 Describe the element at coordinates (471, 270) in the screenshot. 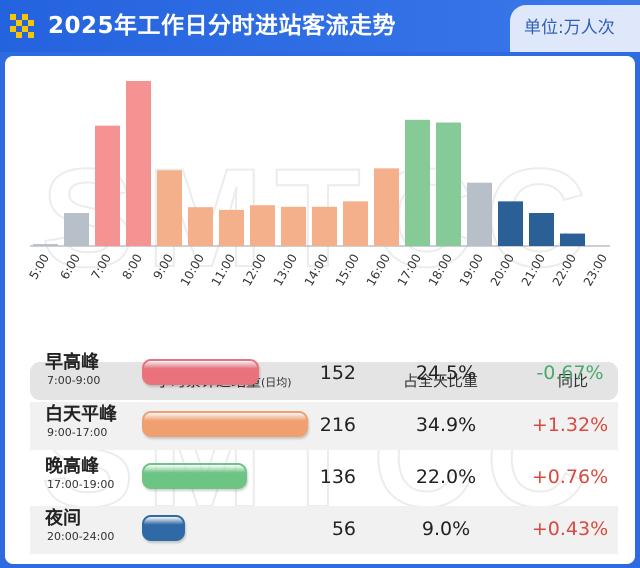

I see `tick-label-19:00: 19:00` at that location.